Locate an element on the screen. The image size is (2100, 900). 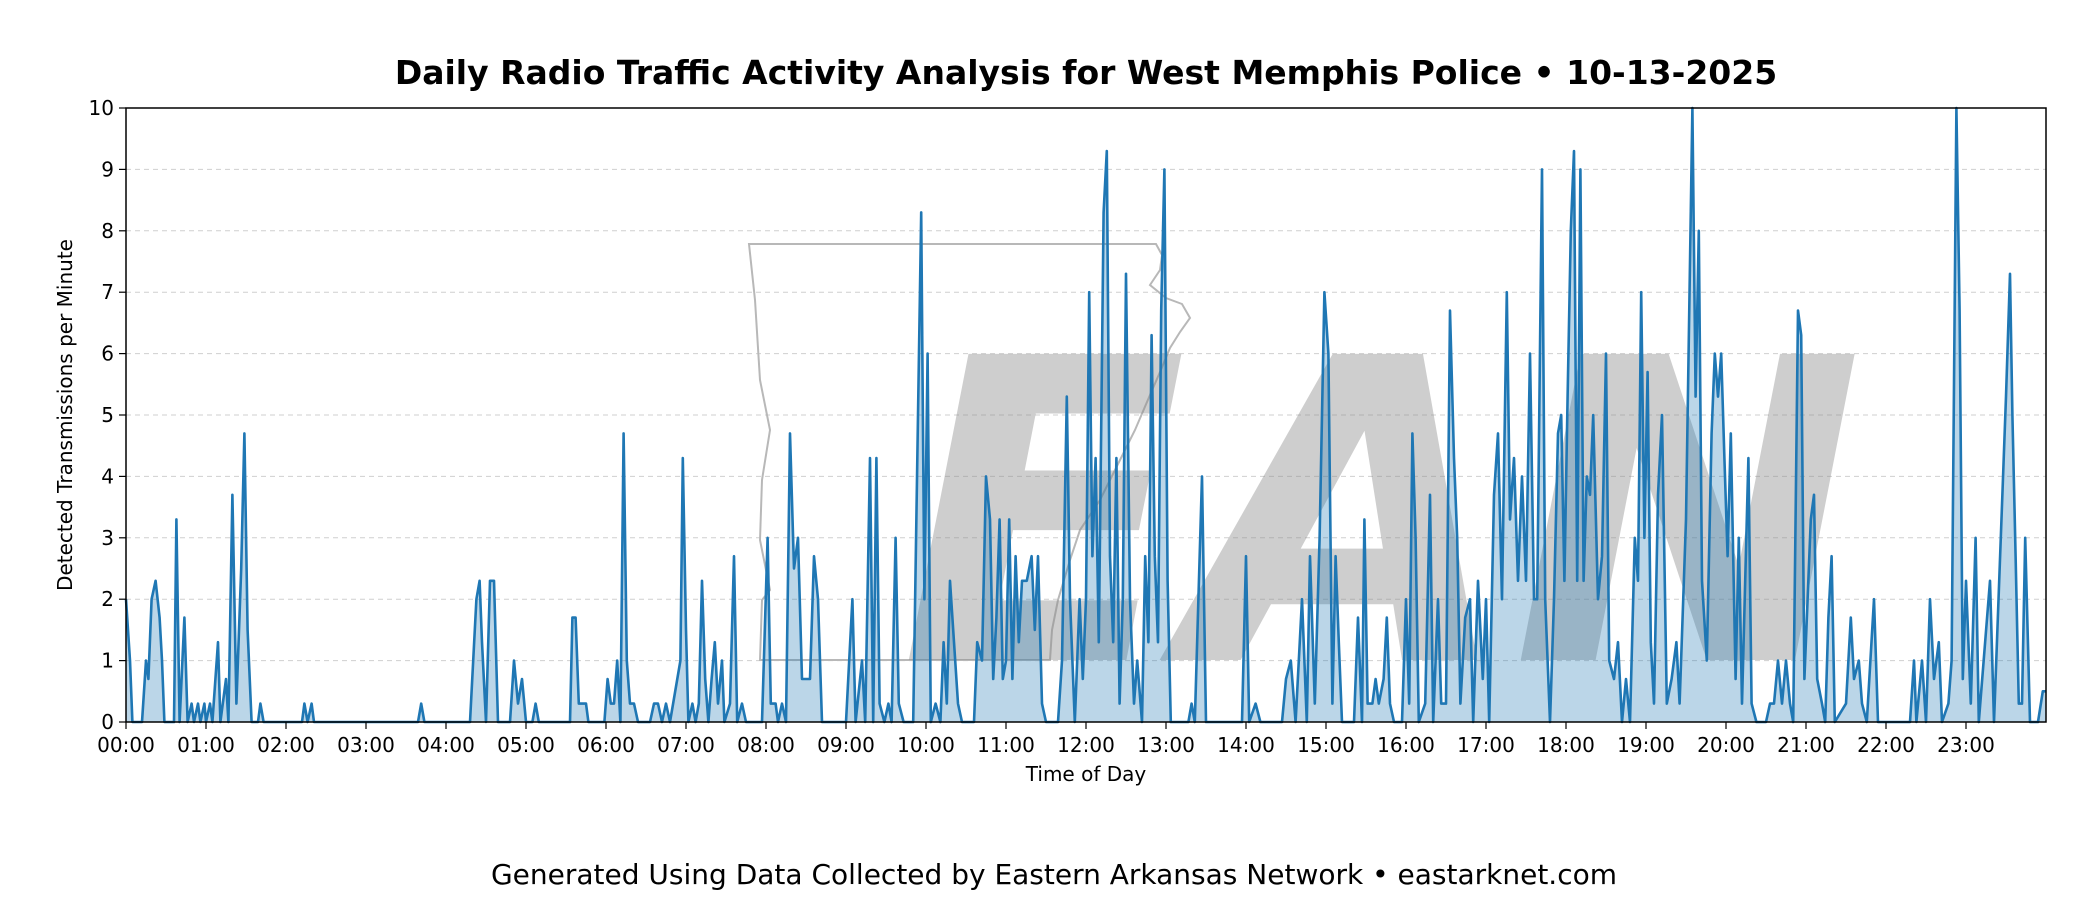
x-tick-label-21: 21:00 is located at coordinates (1806, 745).